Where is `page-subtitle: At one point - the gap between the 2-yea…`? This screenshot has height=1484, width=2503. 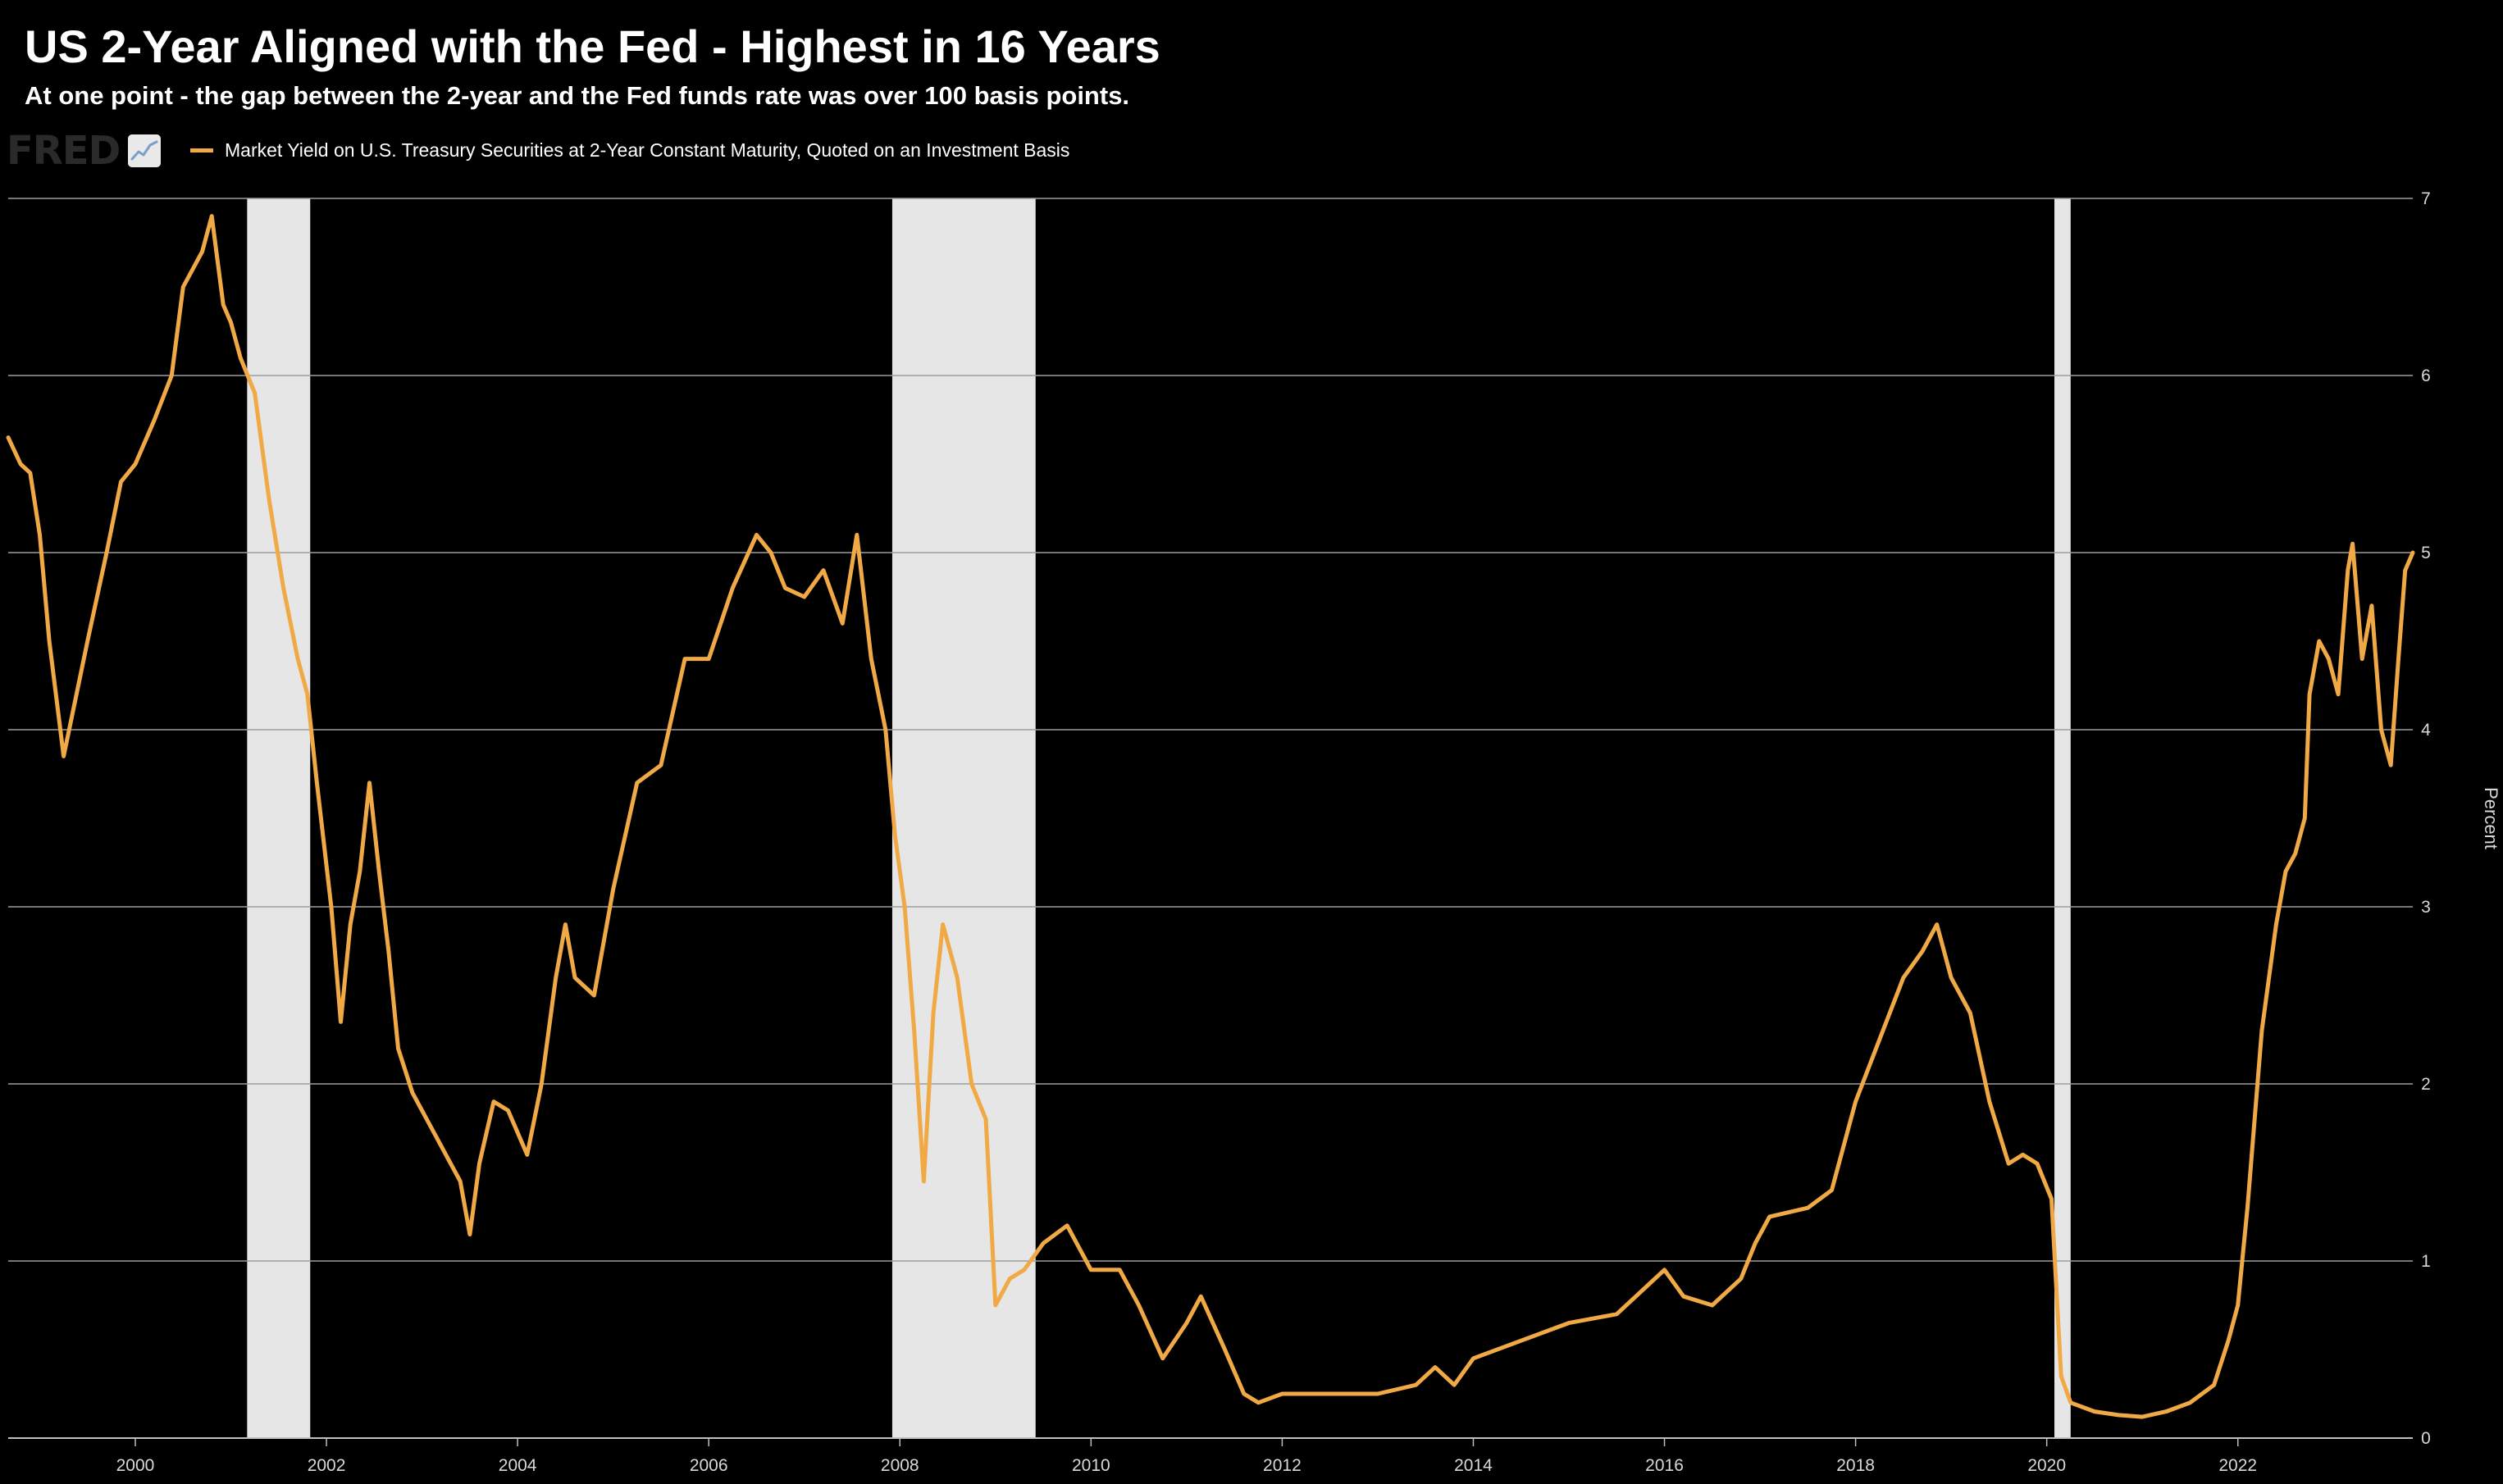
page-subtitle: At one point - the gap between the 2-yea… is located at coordinates (578, 95).